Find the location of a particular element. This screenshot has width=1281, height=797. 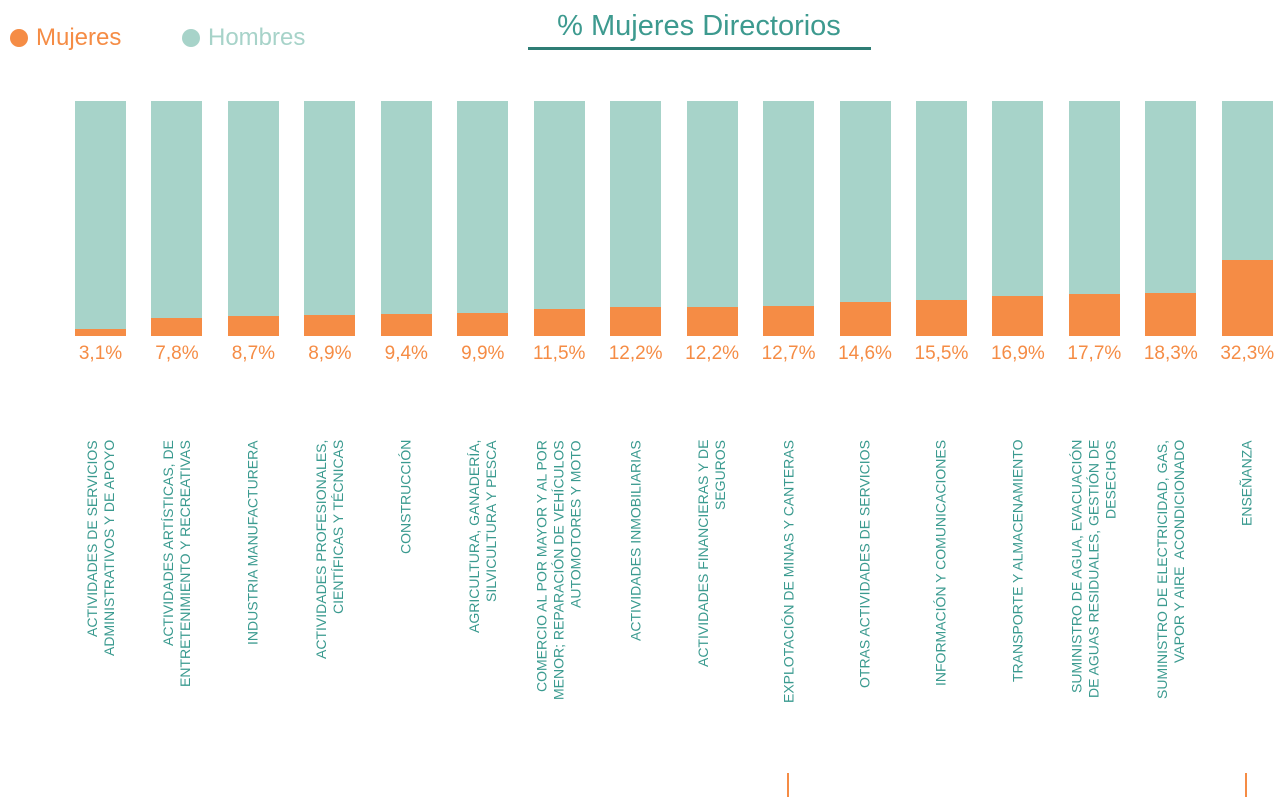

value-label: 32,3% is located at coordinates (1247, 353).